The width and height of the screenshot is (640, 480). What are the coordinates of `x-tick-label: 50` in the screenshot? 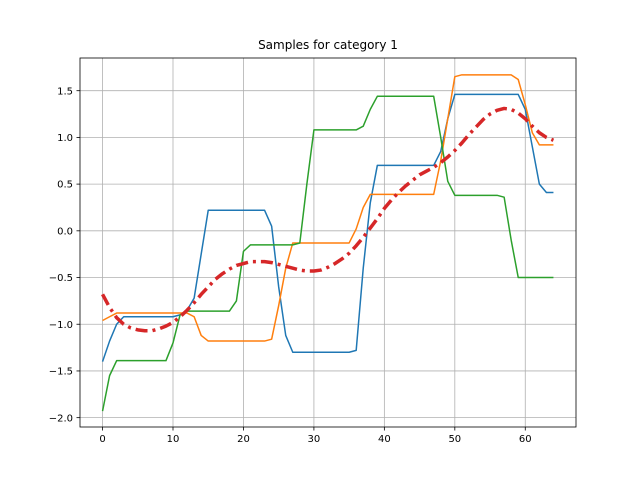 It's located at (454, 439).